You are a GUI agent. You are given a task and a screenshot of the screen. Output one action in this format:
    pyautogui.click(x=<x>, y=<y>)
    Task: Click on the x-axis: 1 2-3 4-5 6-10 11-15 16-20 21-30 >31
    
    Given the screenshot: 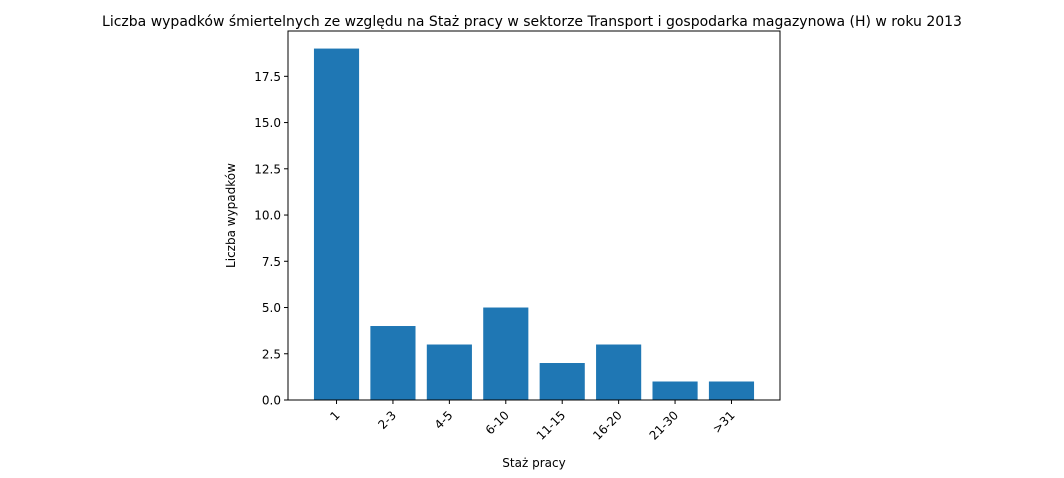 What is the action you would take?
    pyautogui.click(x=532, y=421)
    